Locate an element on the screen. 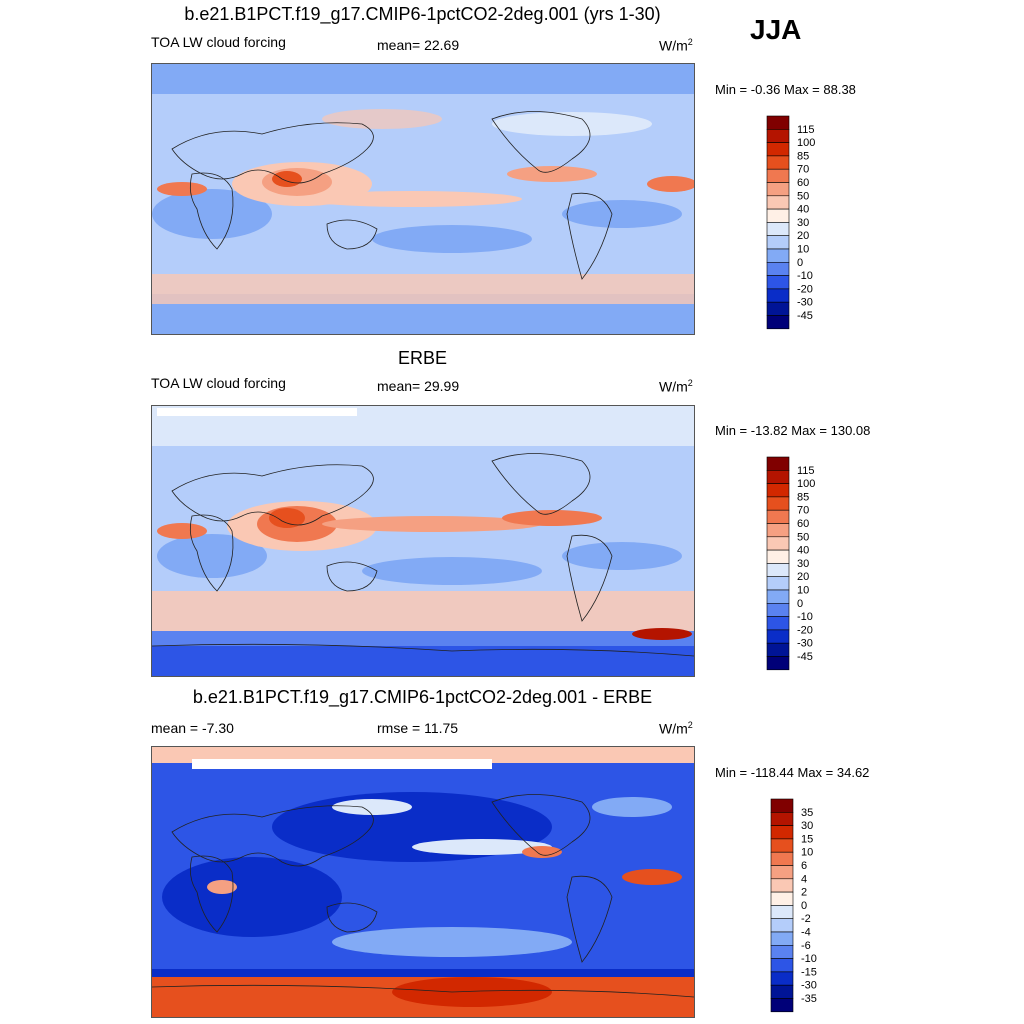 This screenshot has height=1024, width=1024. colorbar-tick-label: -15 is located at coordinates (809, 972).